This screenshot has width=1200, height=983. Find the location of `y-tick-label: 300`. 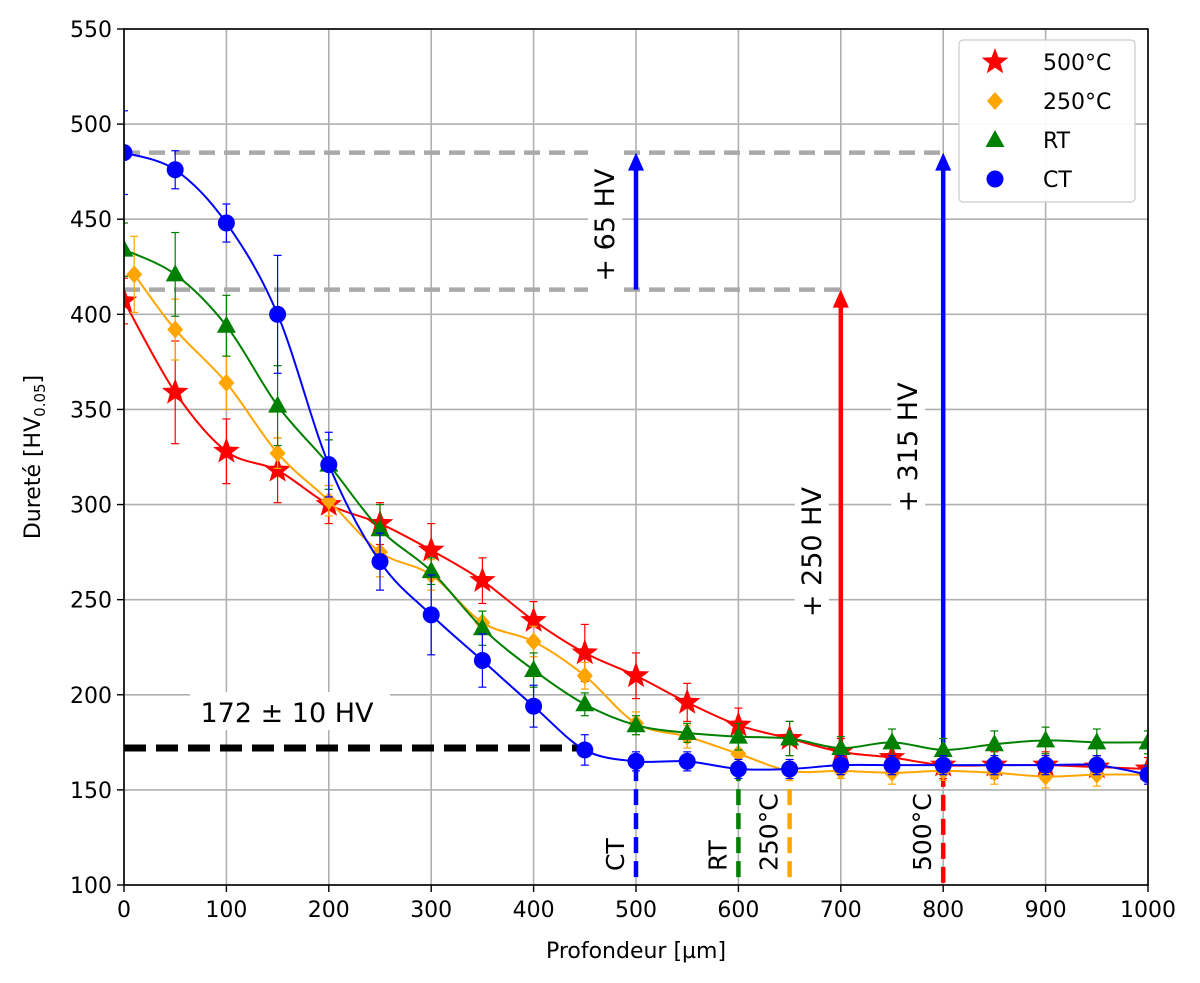

y-tick-label: 300 is located at coordinates (91, 506).